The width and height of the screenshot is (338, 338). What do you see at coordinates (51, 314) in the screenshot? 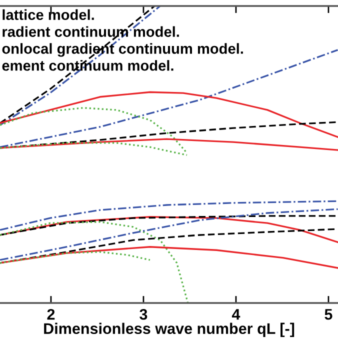
I see `x-tick-label: 2` at bounding box center [51, 314].